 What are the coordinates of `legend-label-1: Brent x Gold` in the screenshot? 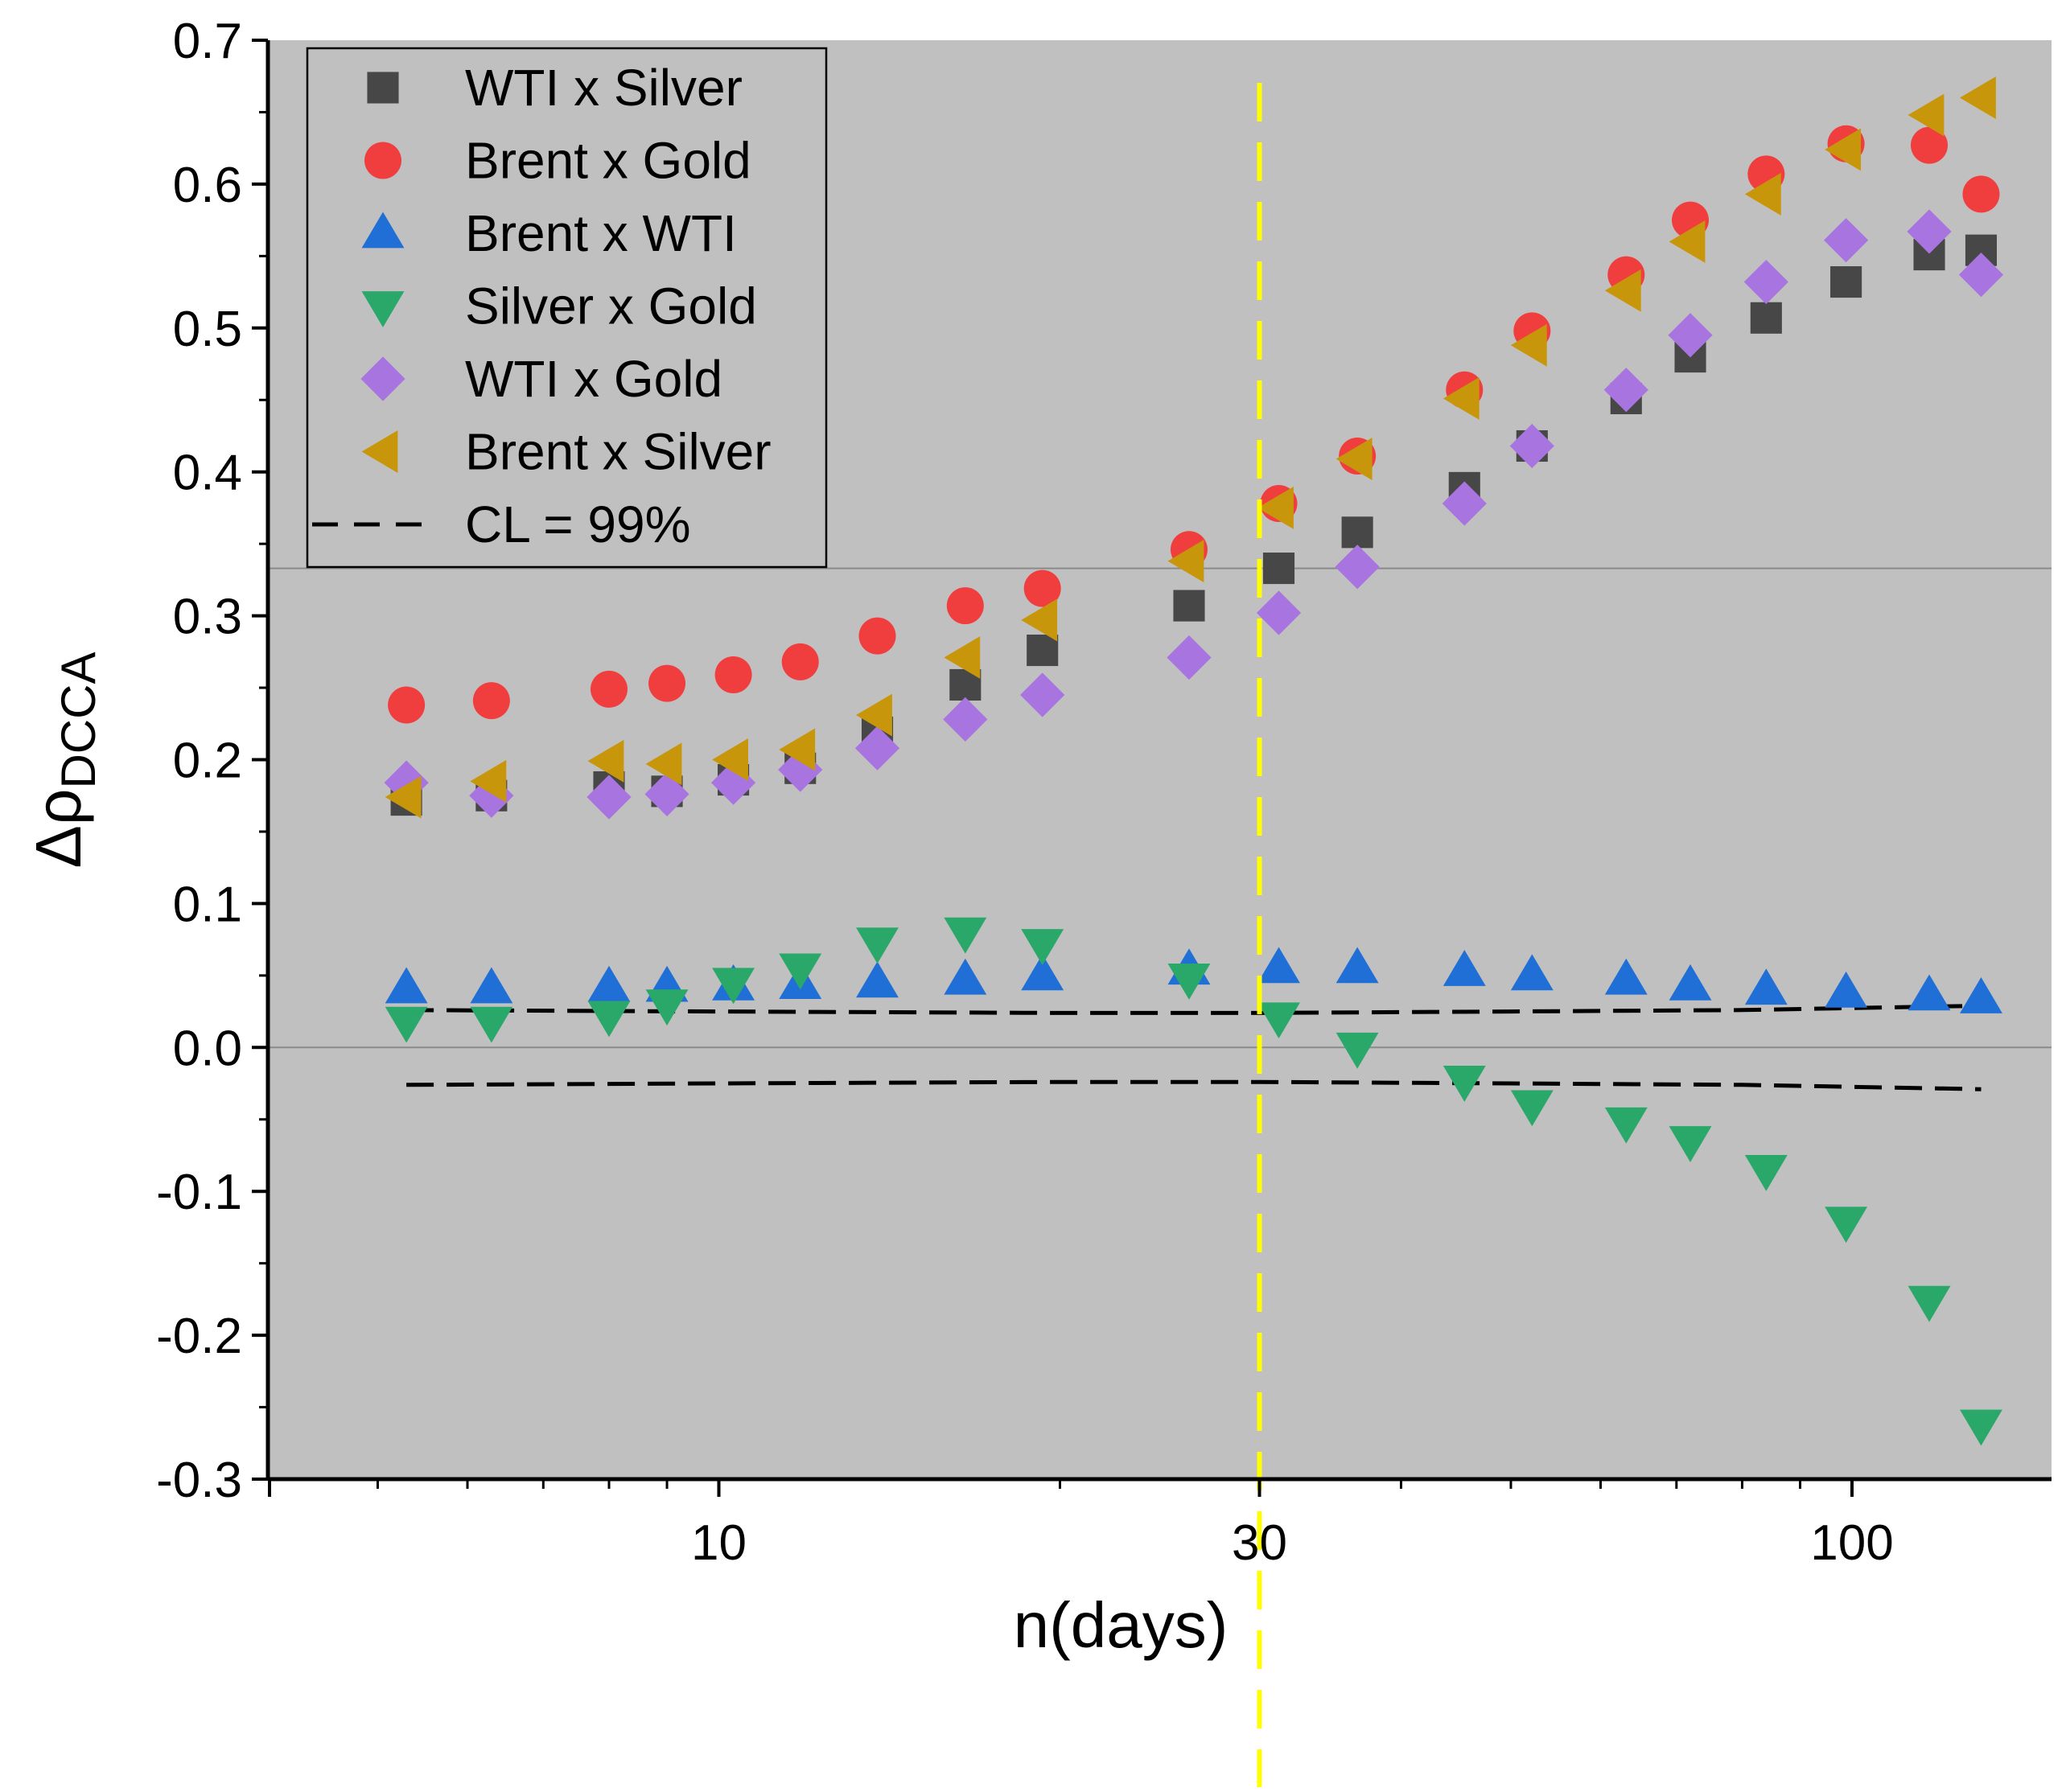 It's located at (608, 161).